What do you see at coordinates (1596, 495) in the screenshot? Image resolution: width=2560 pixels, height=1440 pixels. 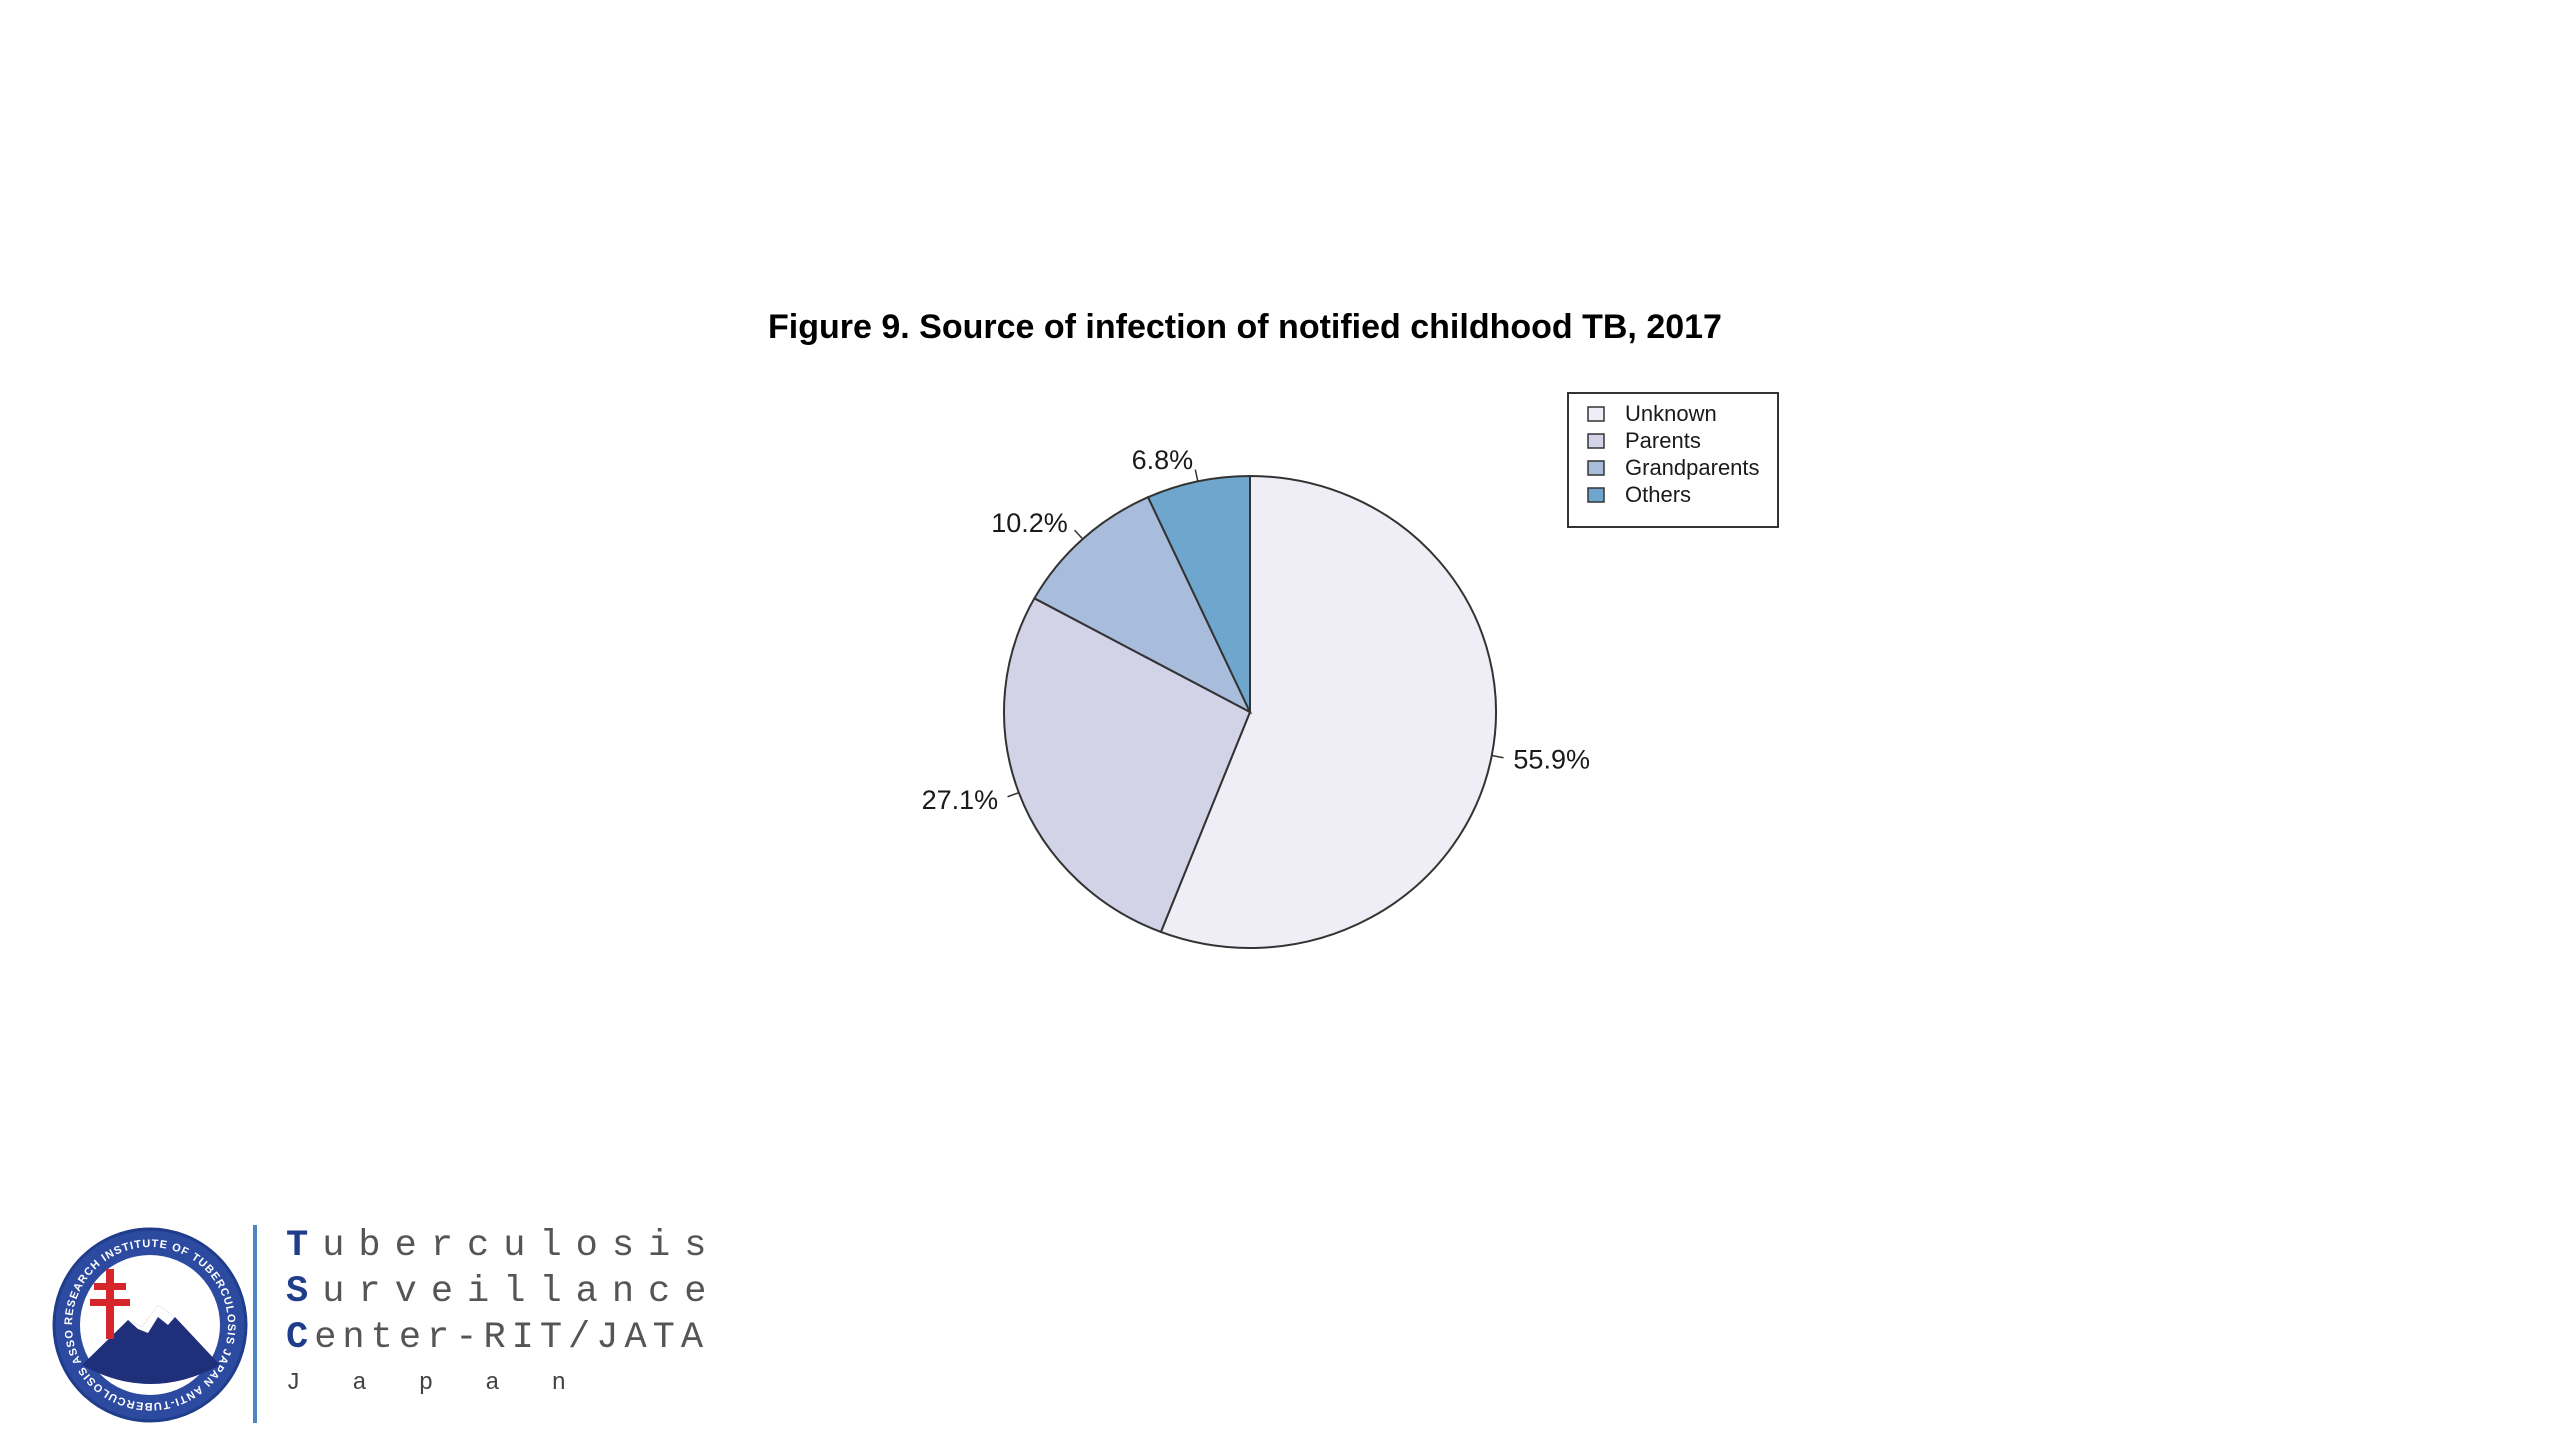 I see `legend-swatch-others` at bounding box center [1596, 495].